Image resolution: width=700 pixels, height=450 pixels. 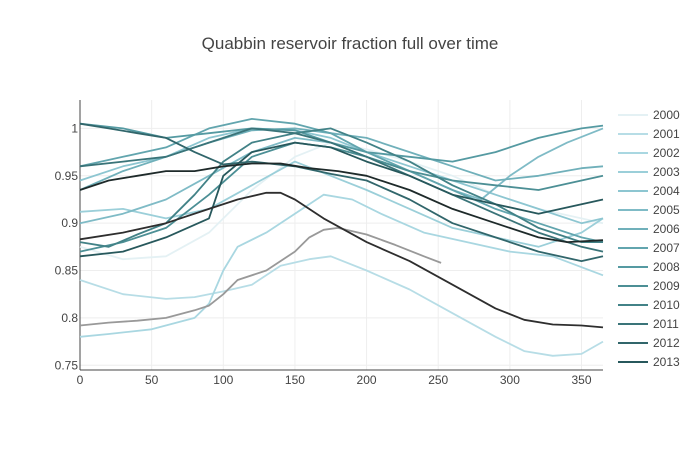 I want to click on x-tick-label: 50, so click(x=152, y=380).